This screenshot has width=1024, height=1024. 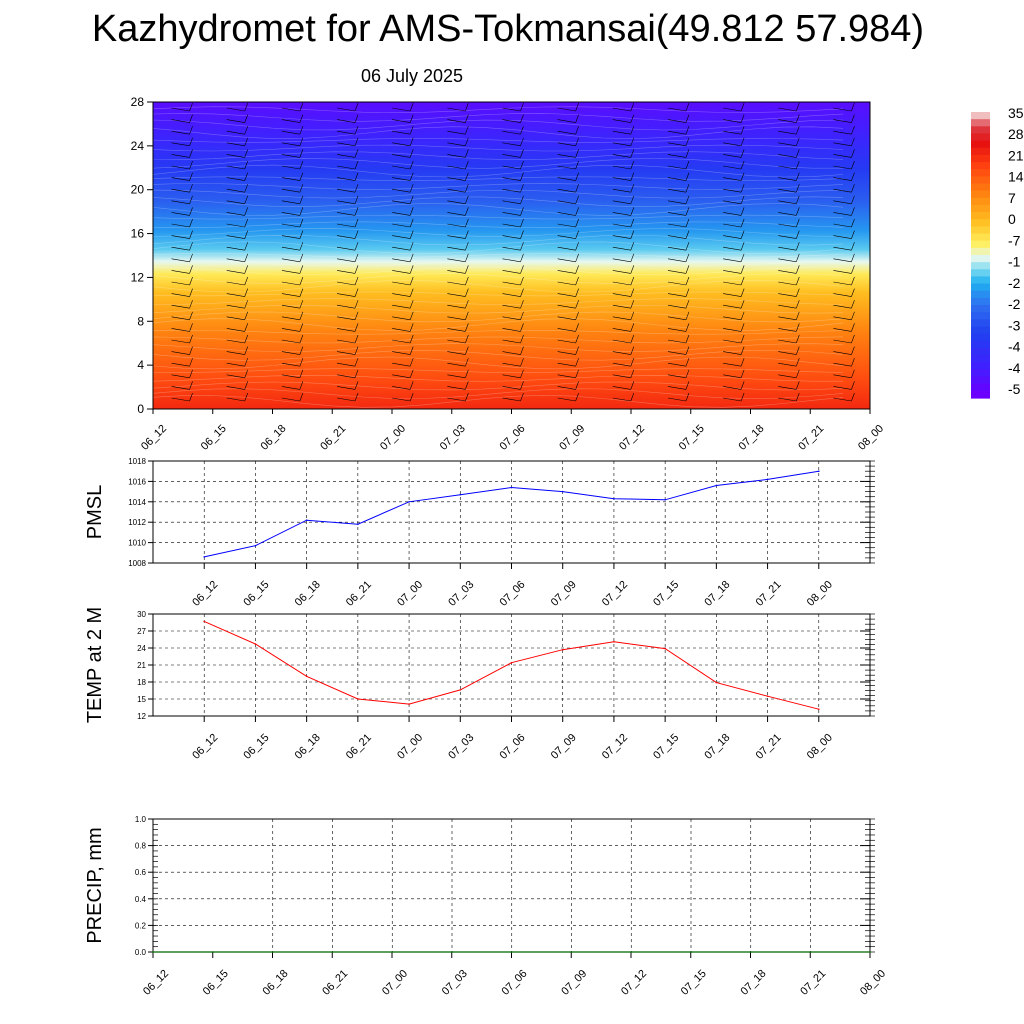 What do you see at coordinates (1014, 325) in the screenshot?
I see `colorbar-label: -3` at bounding box center [1014, 325].